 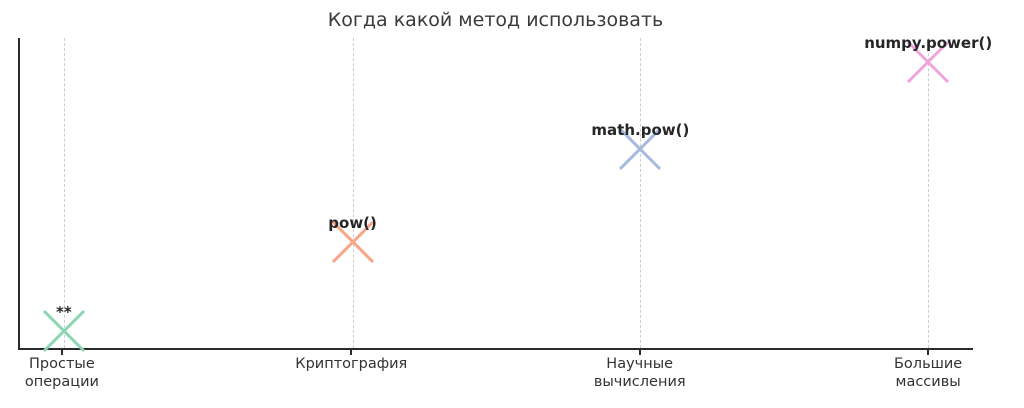 I want to click on point-label-double-star: **, so click(x=63, y=311).